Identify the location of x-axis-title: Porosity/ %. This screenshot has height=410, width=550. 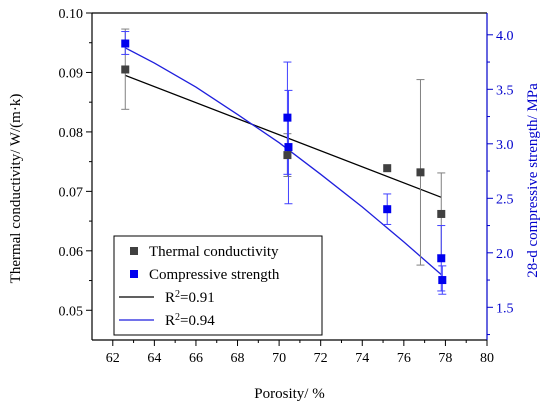
(289, 394).